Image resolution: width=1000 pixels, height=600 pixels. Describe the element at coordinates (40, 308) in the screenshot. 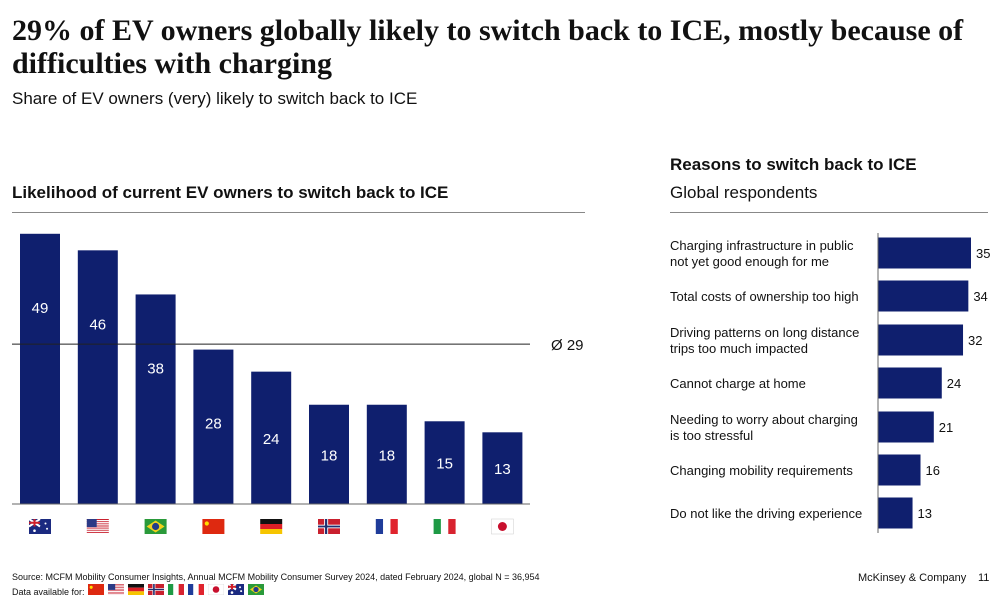

I see `bar-value-label: 49` at that location.